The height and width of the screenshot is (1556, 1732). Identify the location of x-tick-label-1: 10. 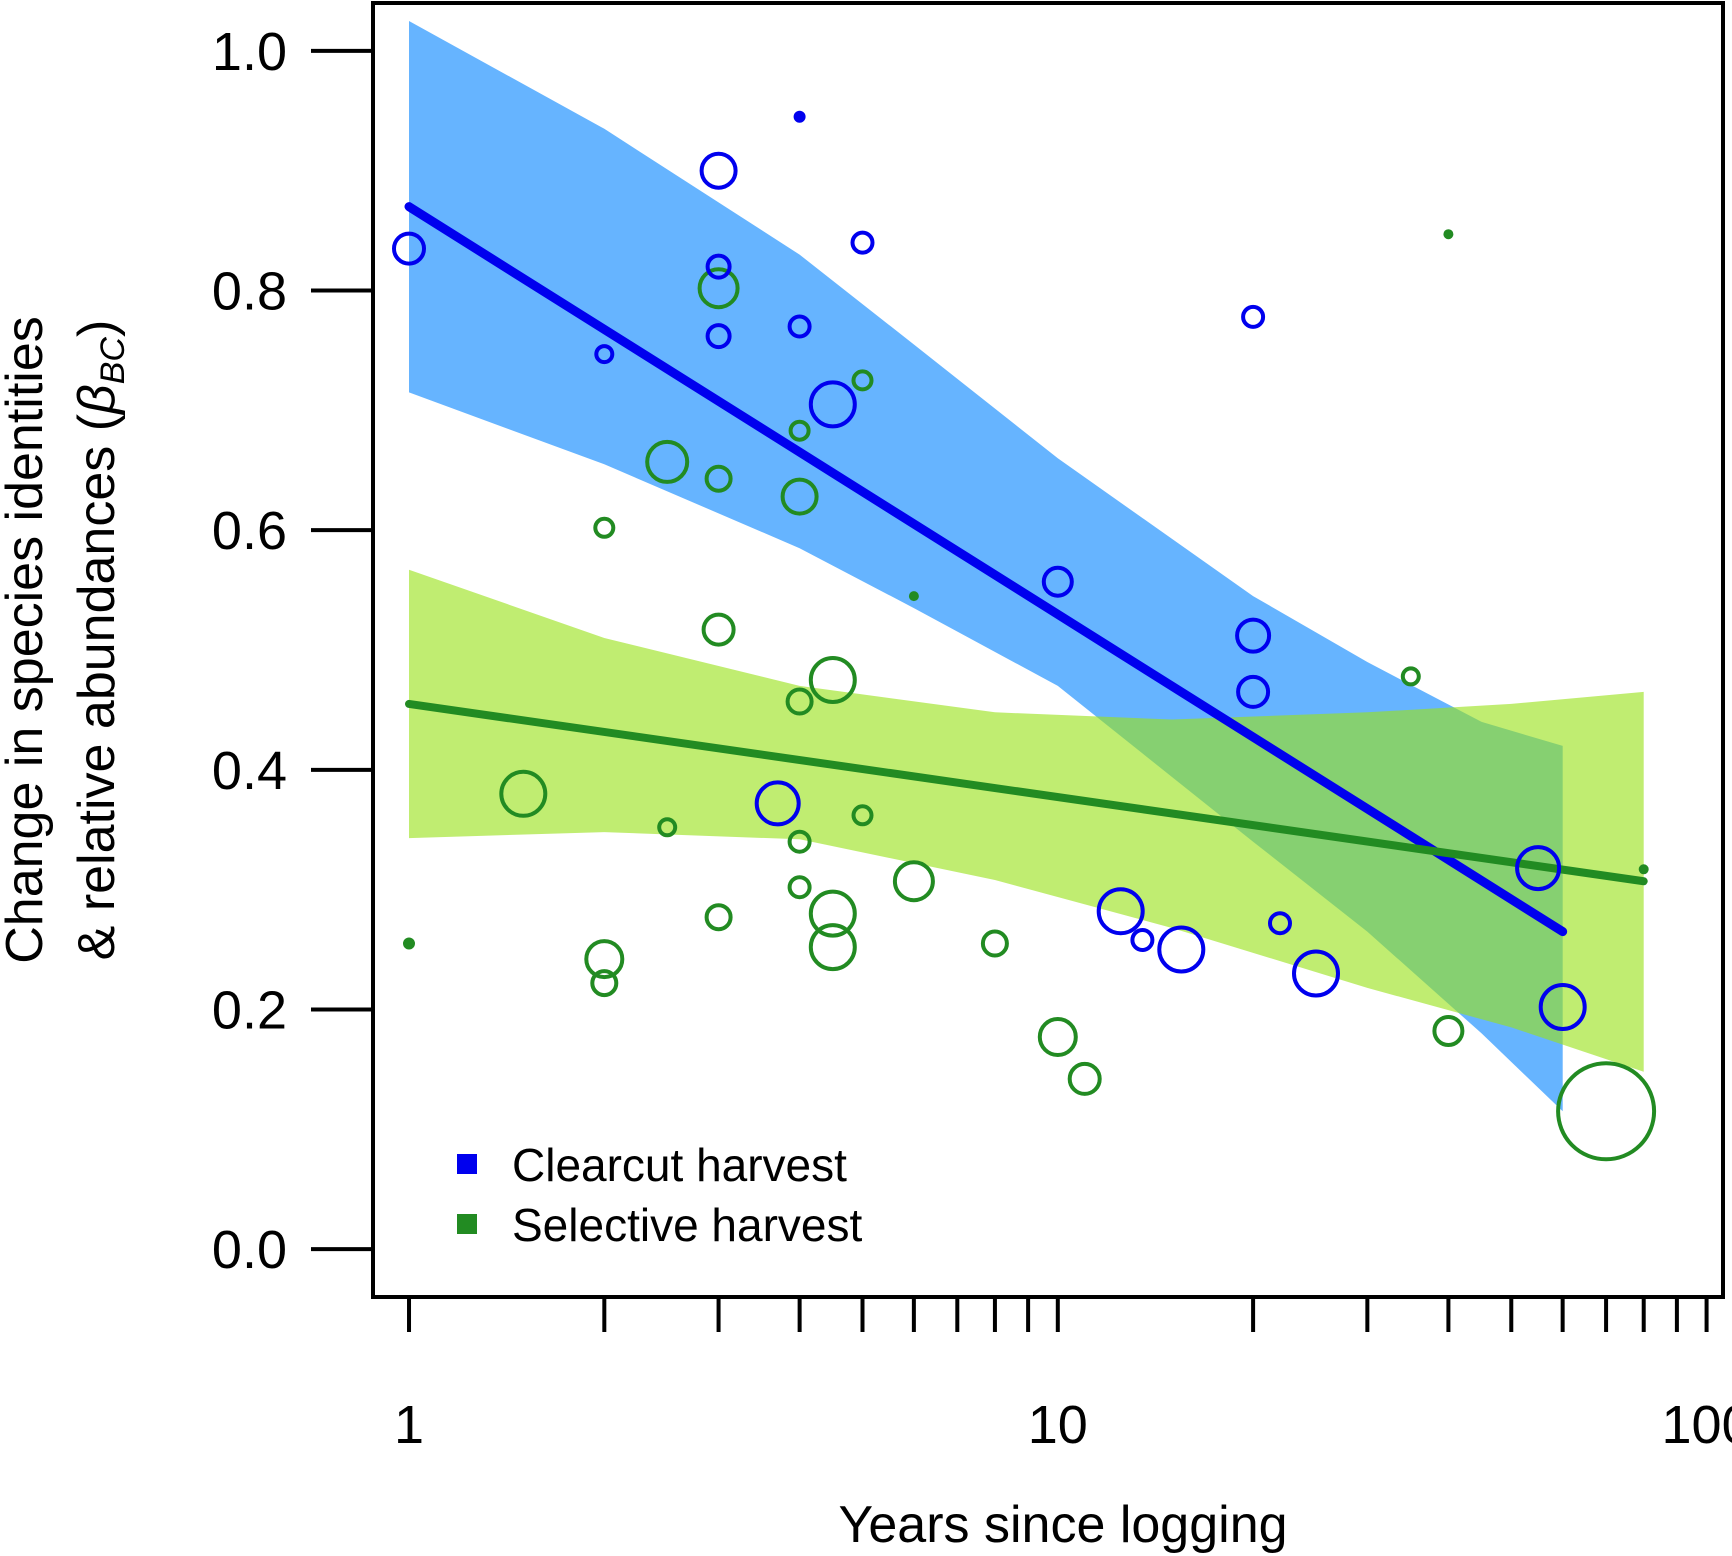
(1058, 1425).